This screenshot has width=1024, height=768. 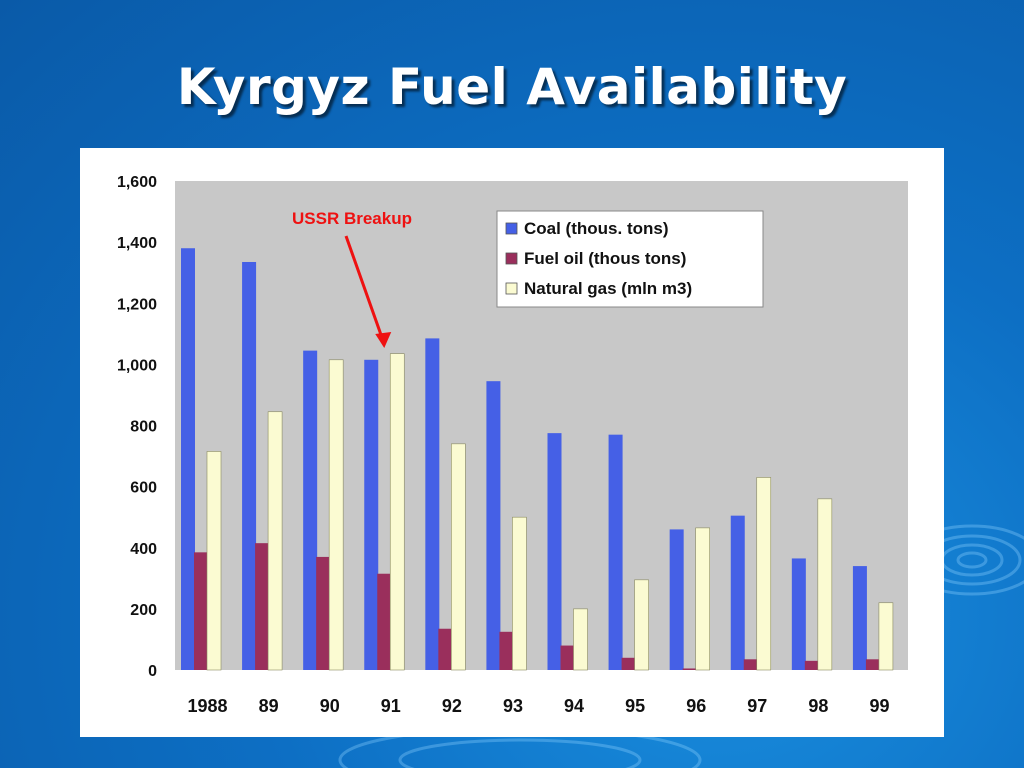 I want to click on x-category-label: 96, so click(x=696, y=706).